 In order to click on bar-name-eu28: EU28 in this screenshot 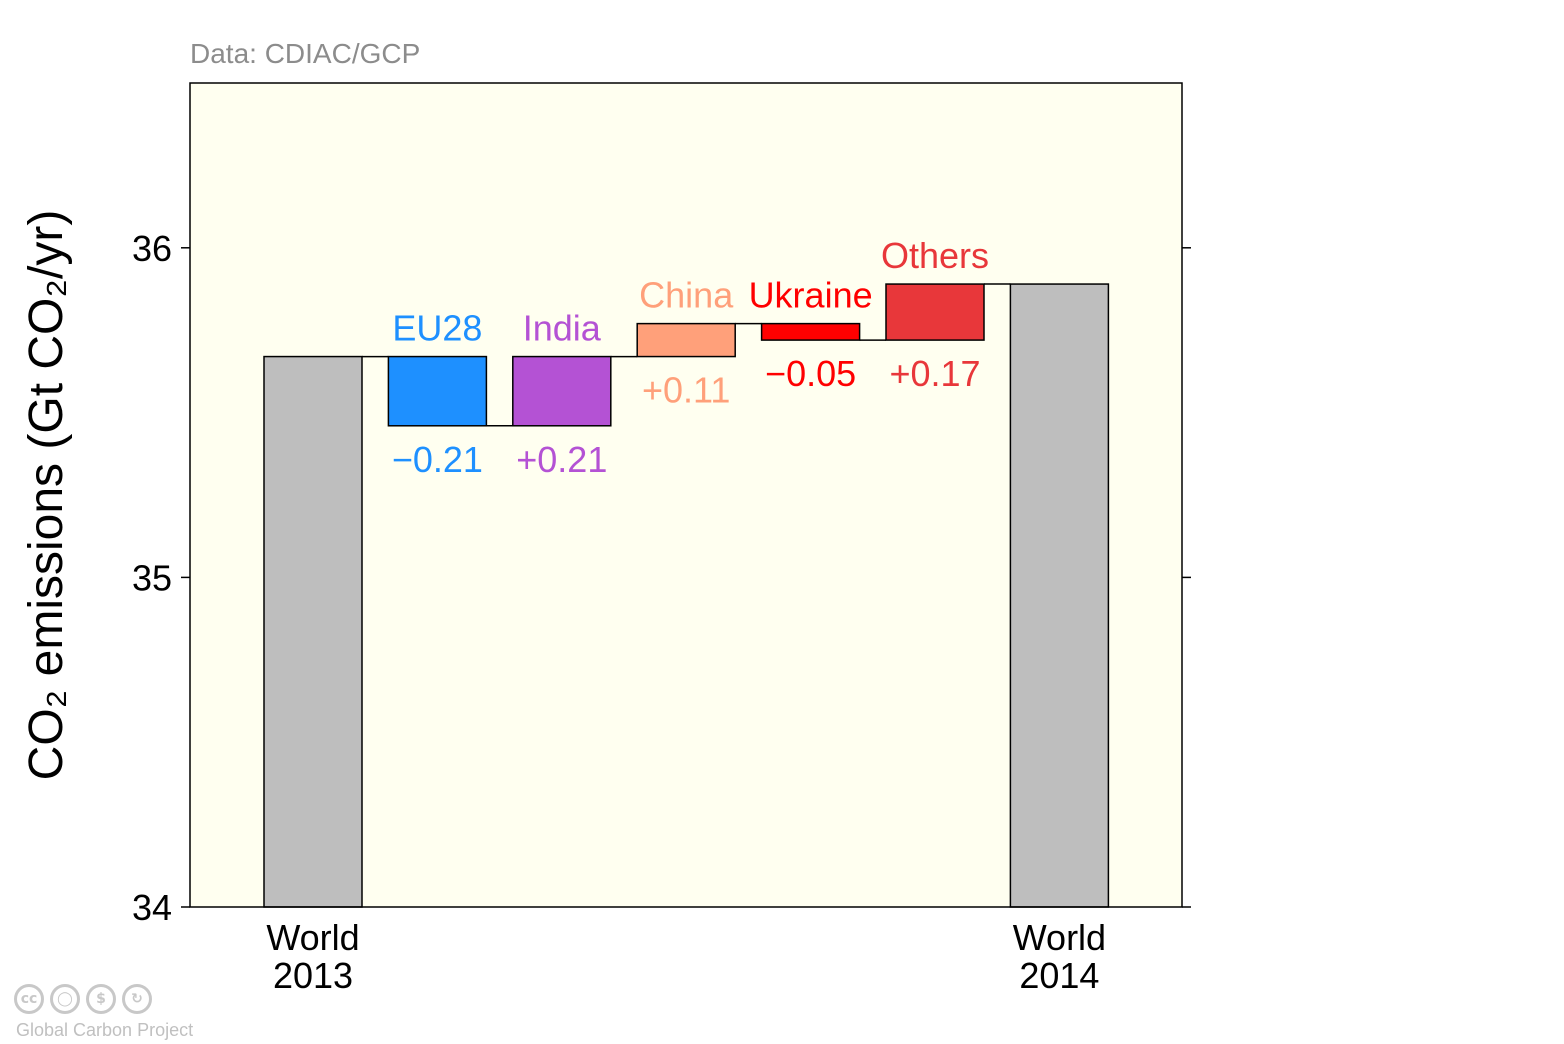, I will do `click(437, 328)`.